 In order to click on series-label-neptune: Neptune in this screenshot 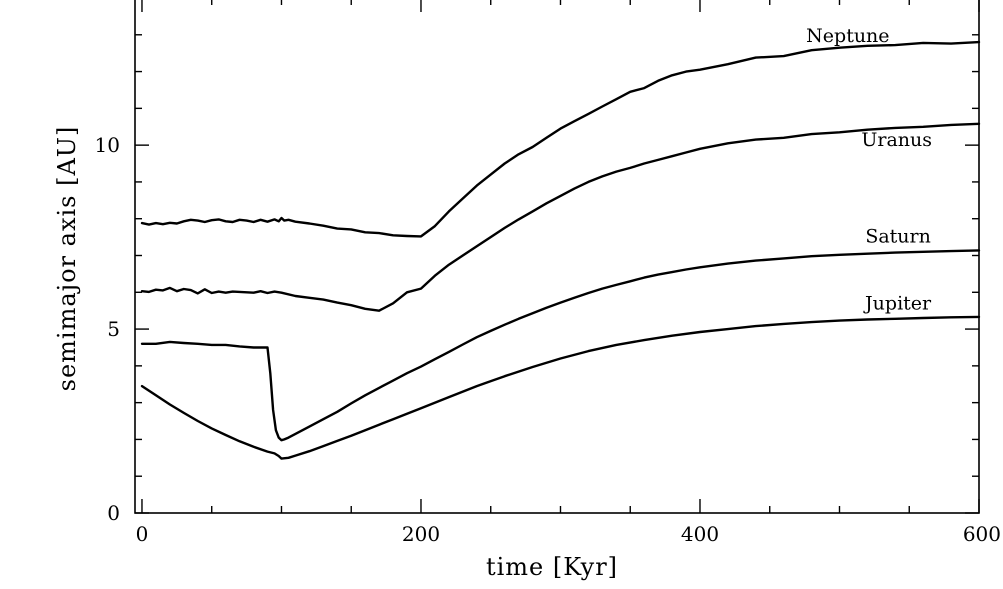, I will do `click(847, 36)`.